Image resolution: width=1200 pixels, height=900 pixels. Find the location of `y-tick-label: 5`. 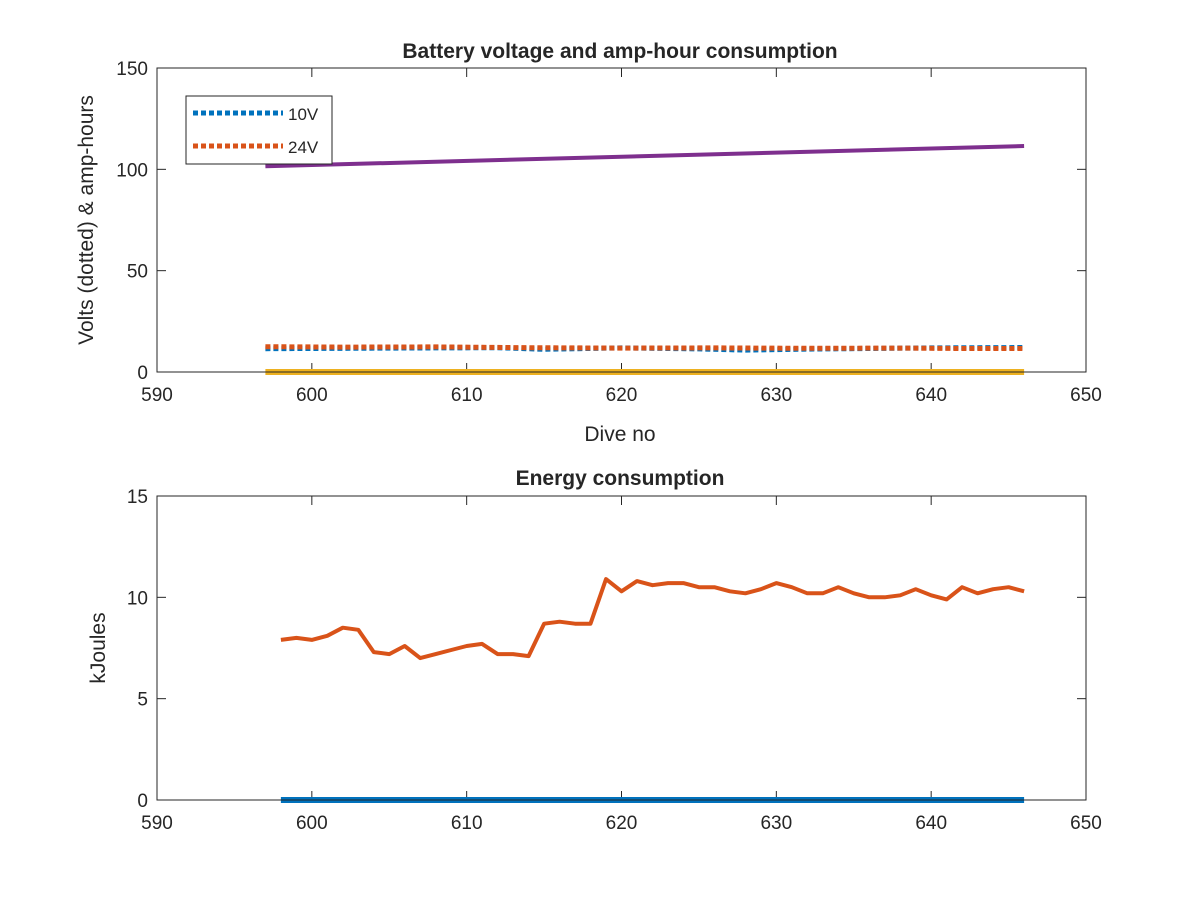

y-tick-label: 5 is located at coordinates (142, 700).